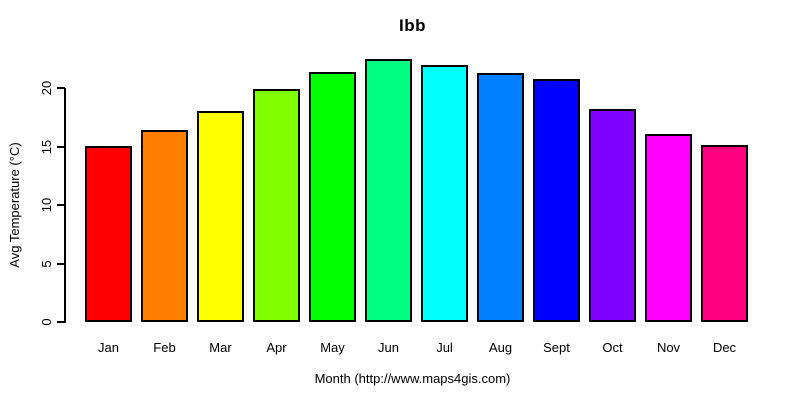 The image size is (800, 400). What do you see at coordinates (556, 200) in the screenshot?
I see `bar-sept` at bounding box center [556, 200].